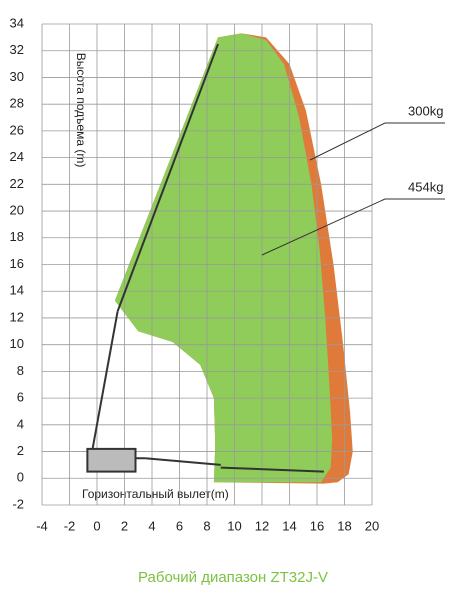  I want to click on y-tick-label: 8, so click(20, 370).